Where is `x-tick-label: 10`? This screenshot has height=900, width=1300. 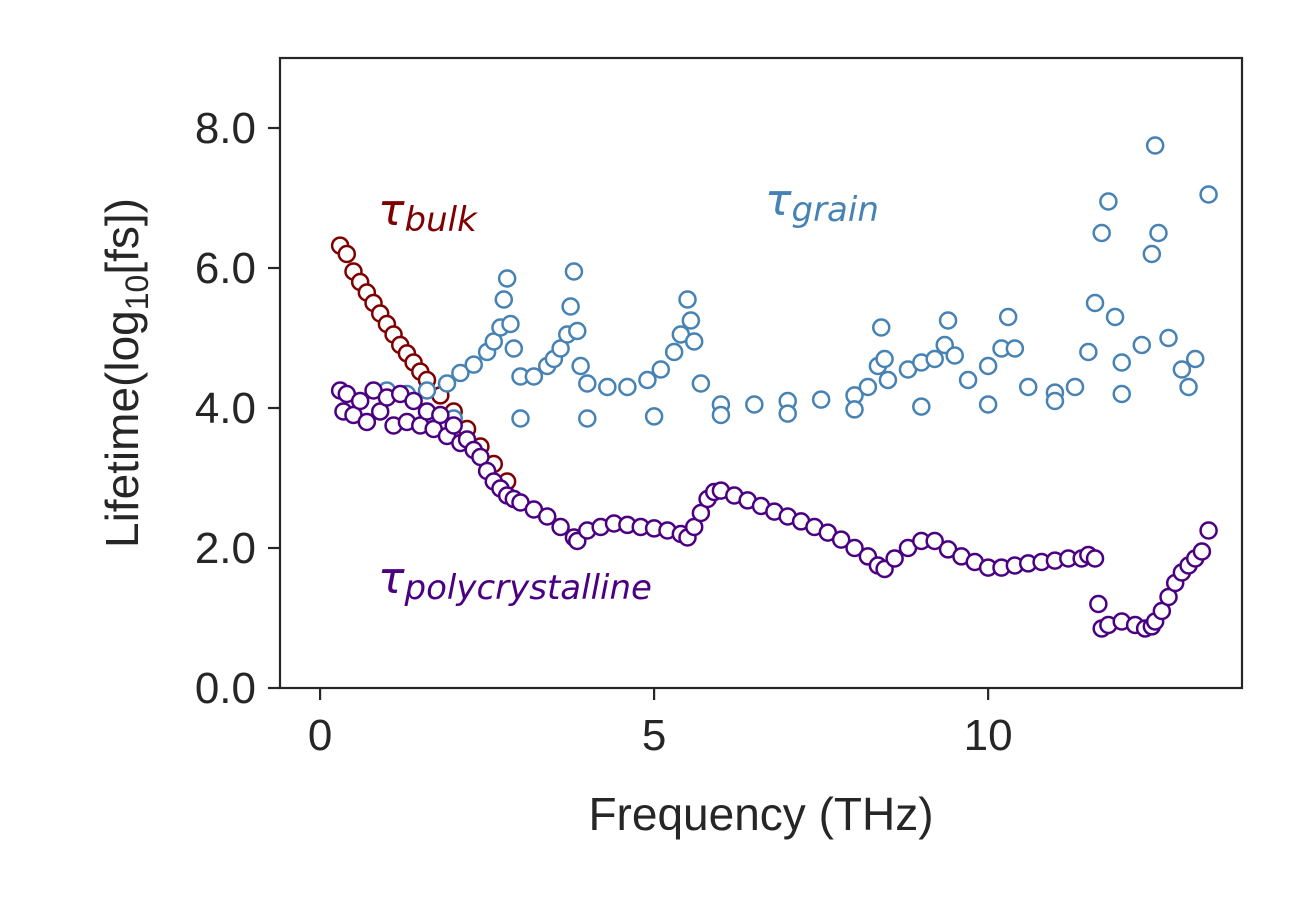 x-tick-label: 10 is located at coordinates (988, 735).